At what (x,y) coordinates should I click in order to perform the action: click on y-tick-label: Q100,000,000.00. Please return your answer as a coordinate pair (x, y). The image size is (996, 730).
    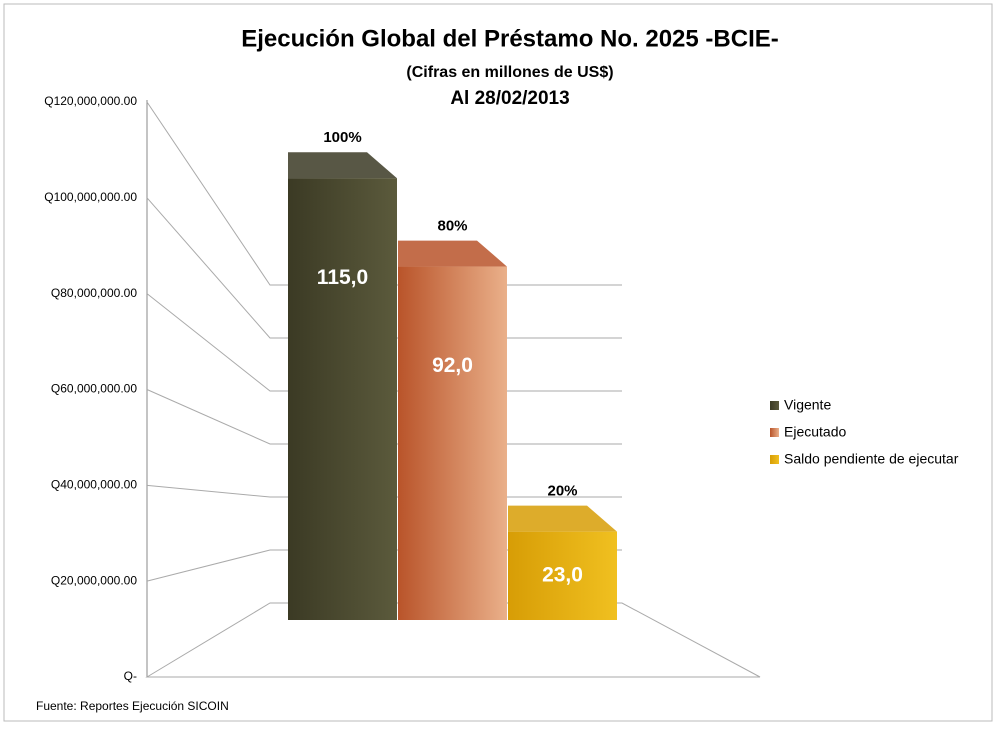
    Looking at the image, I should click on (90, 197).